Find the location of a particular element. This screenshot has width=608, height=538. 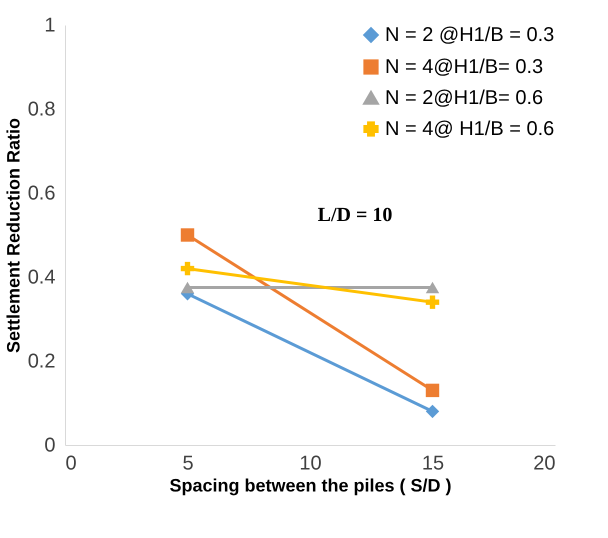

x-tick-label: 0 is located at coordinates (71, 463).